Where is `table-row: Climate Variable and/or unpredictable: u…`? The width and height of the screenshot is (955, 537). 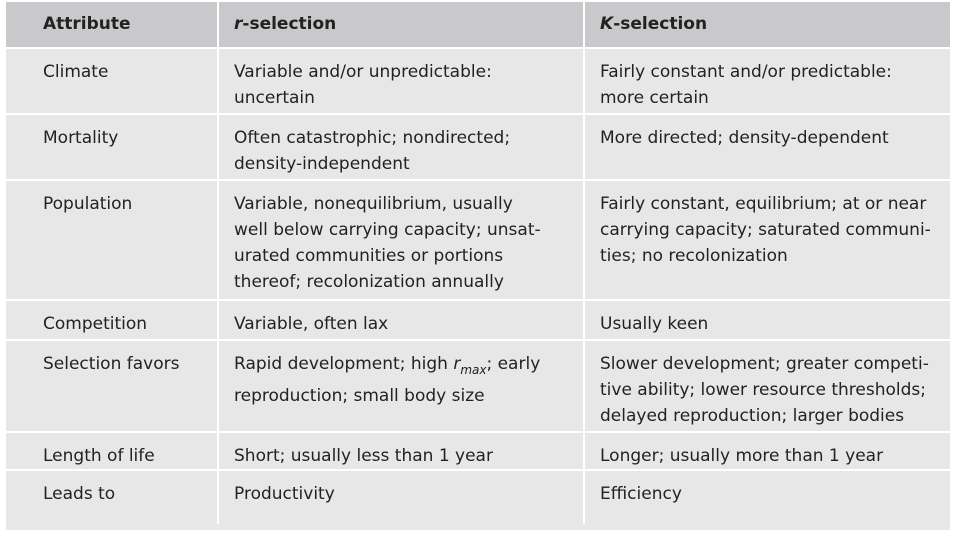
table-row: Climate Variable and/or unpredictable: u… is located at coordinates (478, 80).